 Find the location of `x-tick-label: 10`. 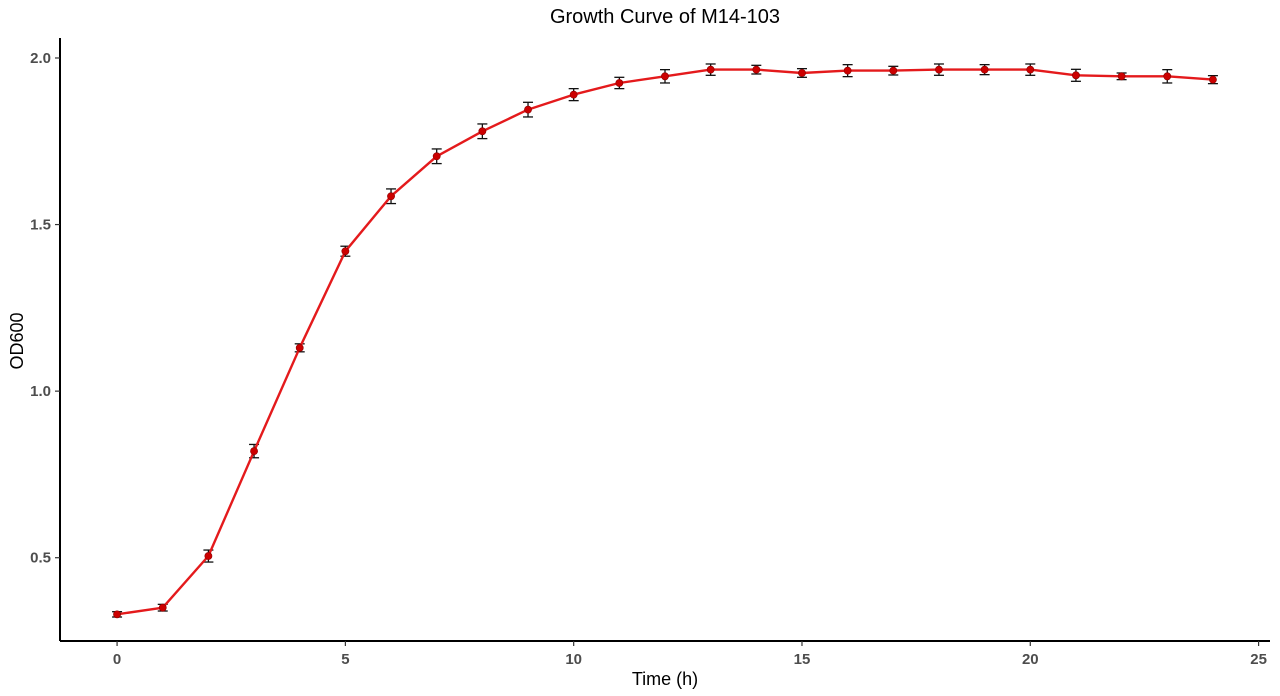

x-tick-label: 10 is located at coordinates (573, 659).